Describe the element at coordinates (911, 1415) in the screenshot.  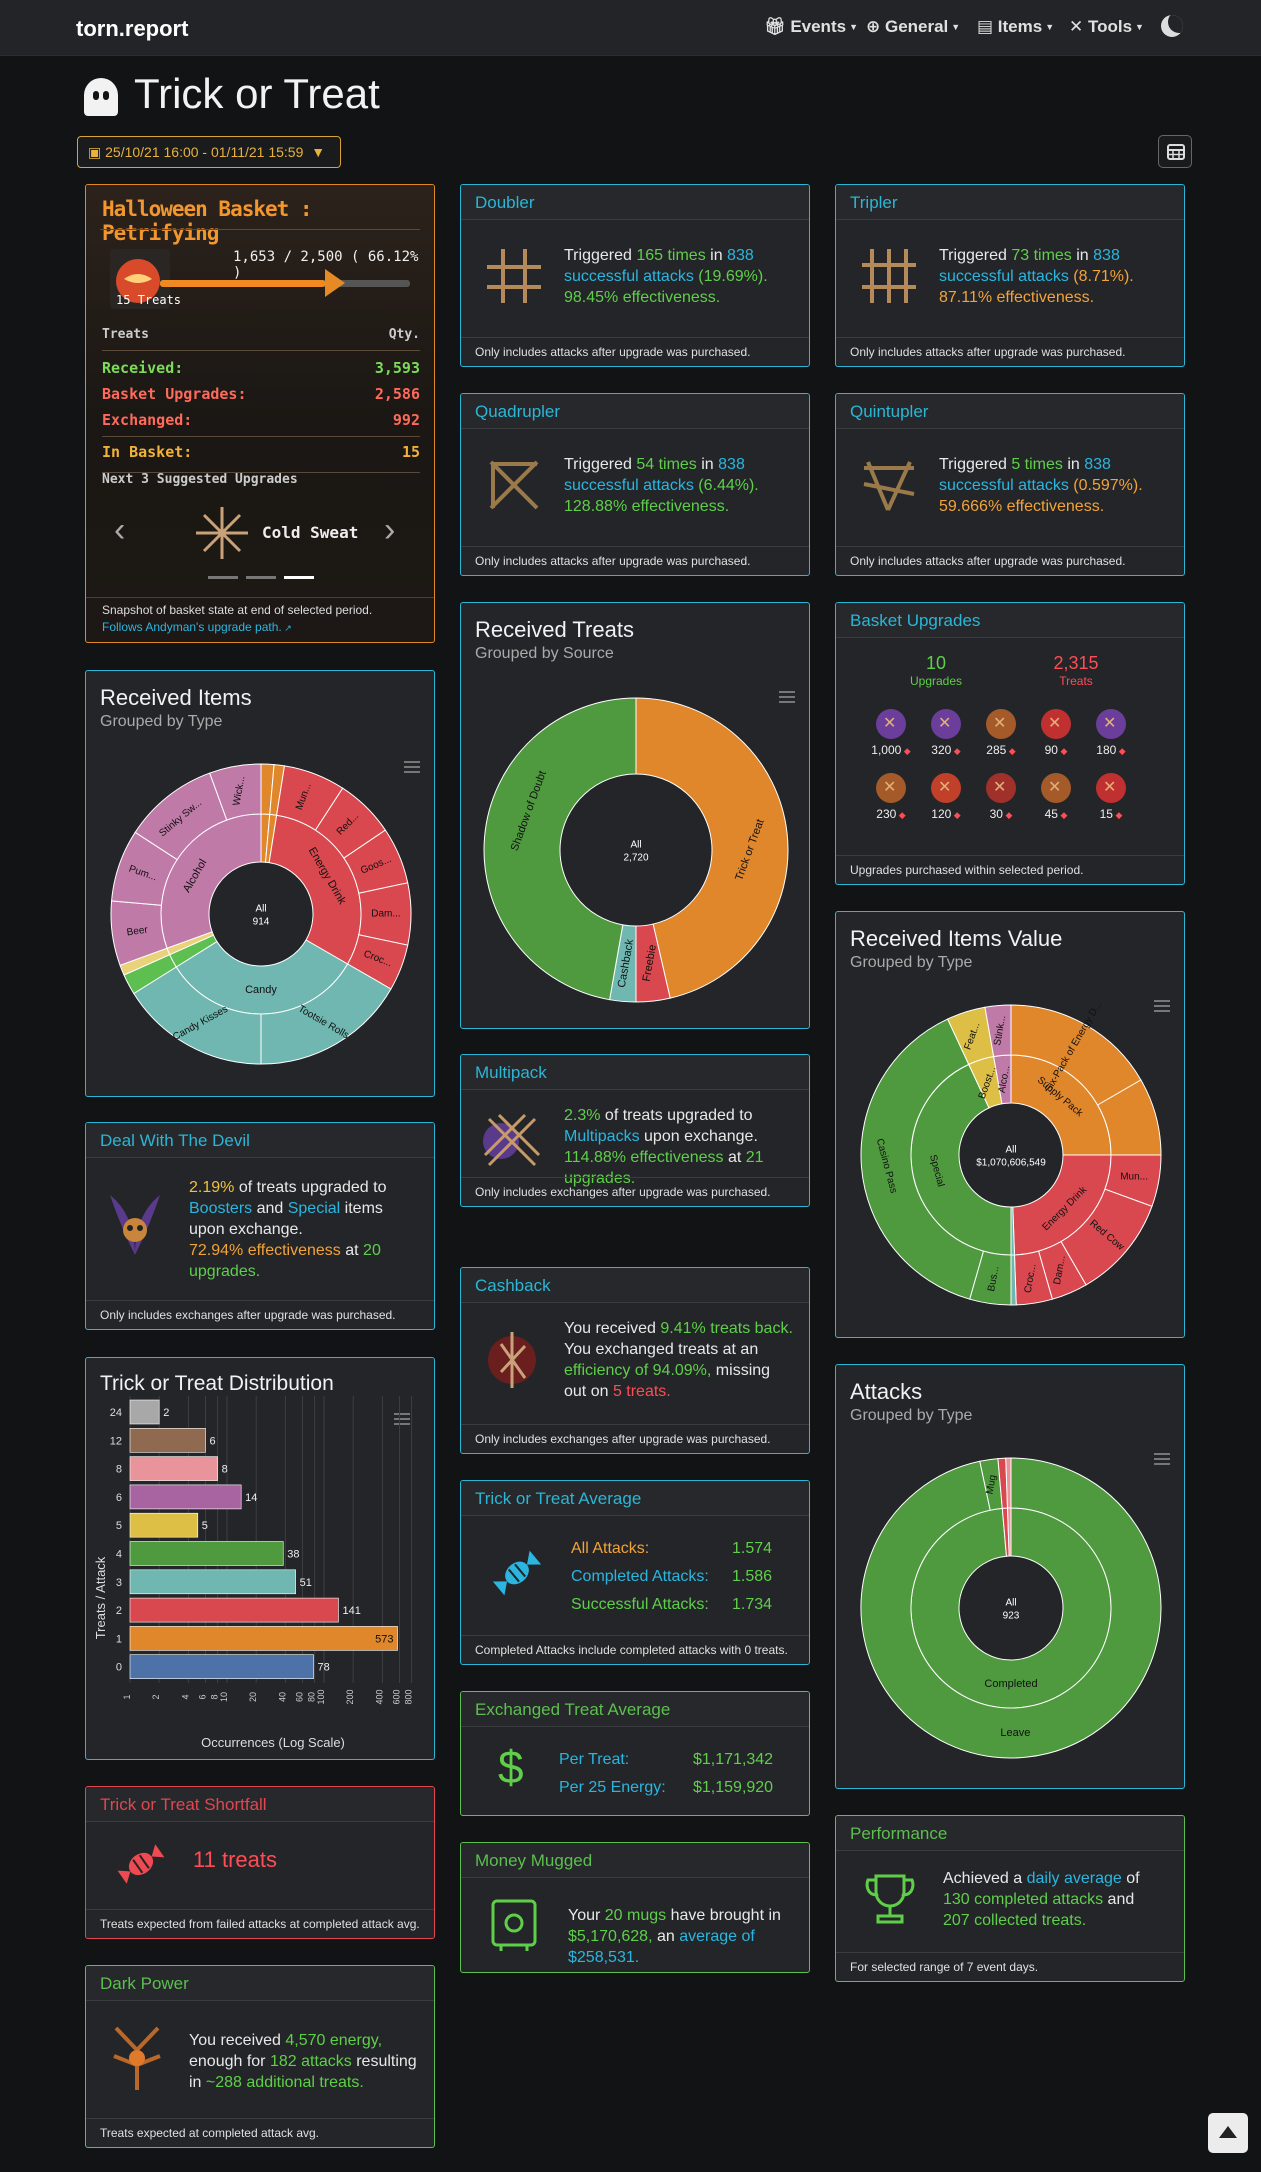
I see `attacks-subtitle: Grouped by Type` at that location.